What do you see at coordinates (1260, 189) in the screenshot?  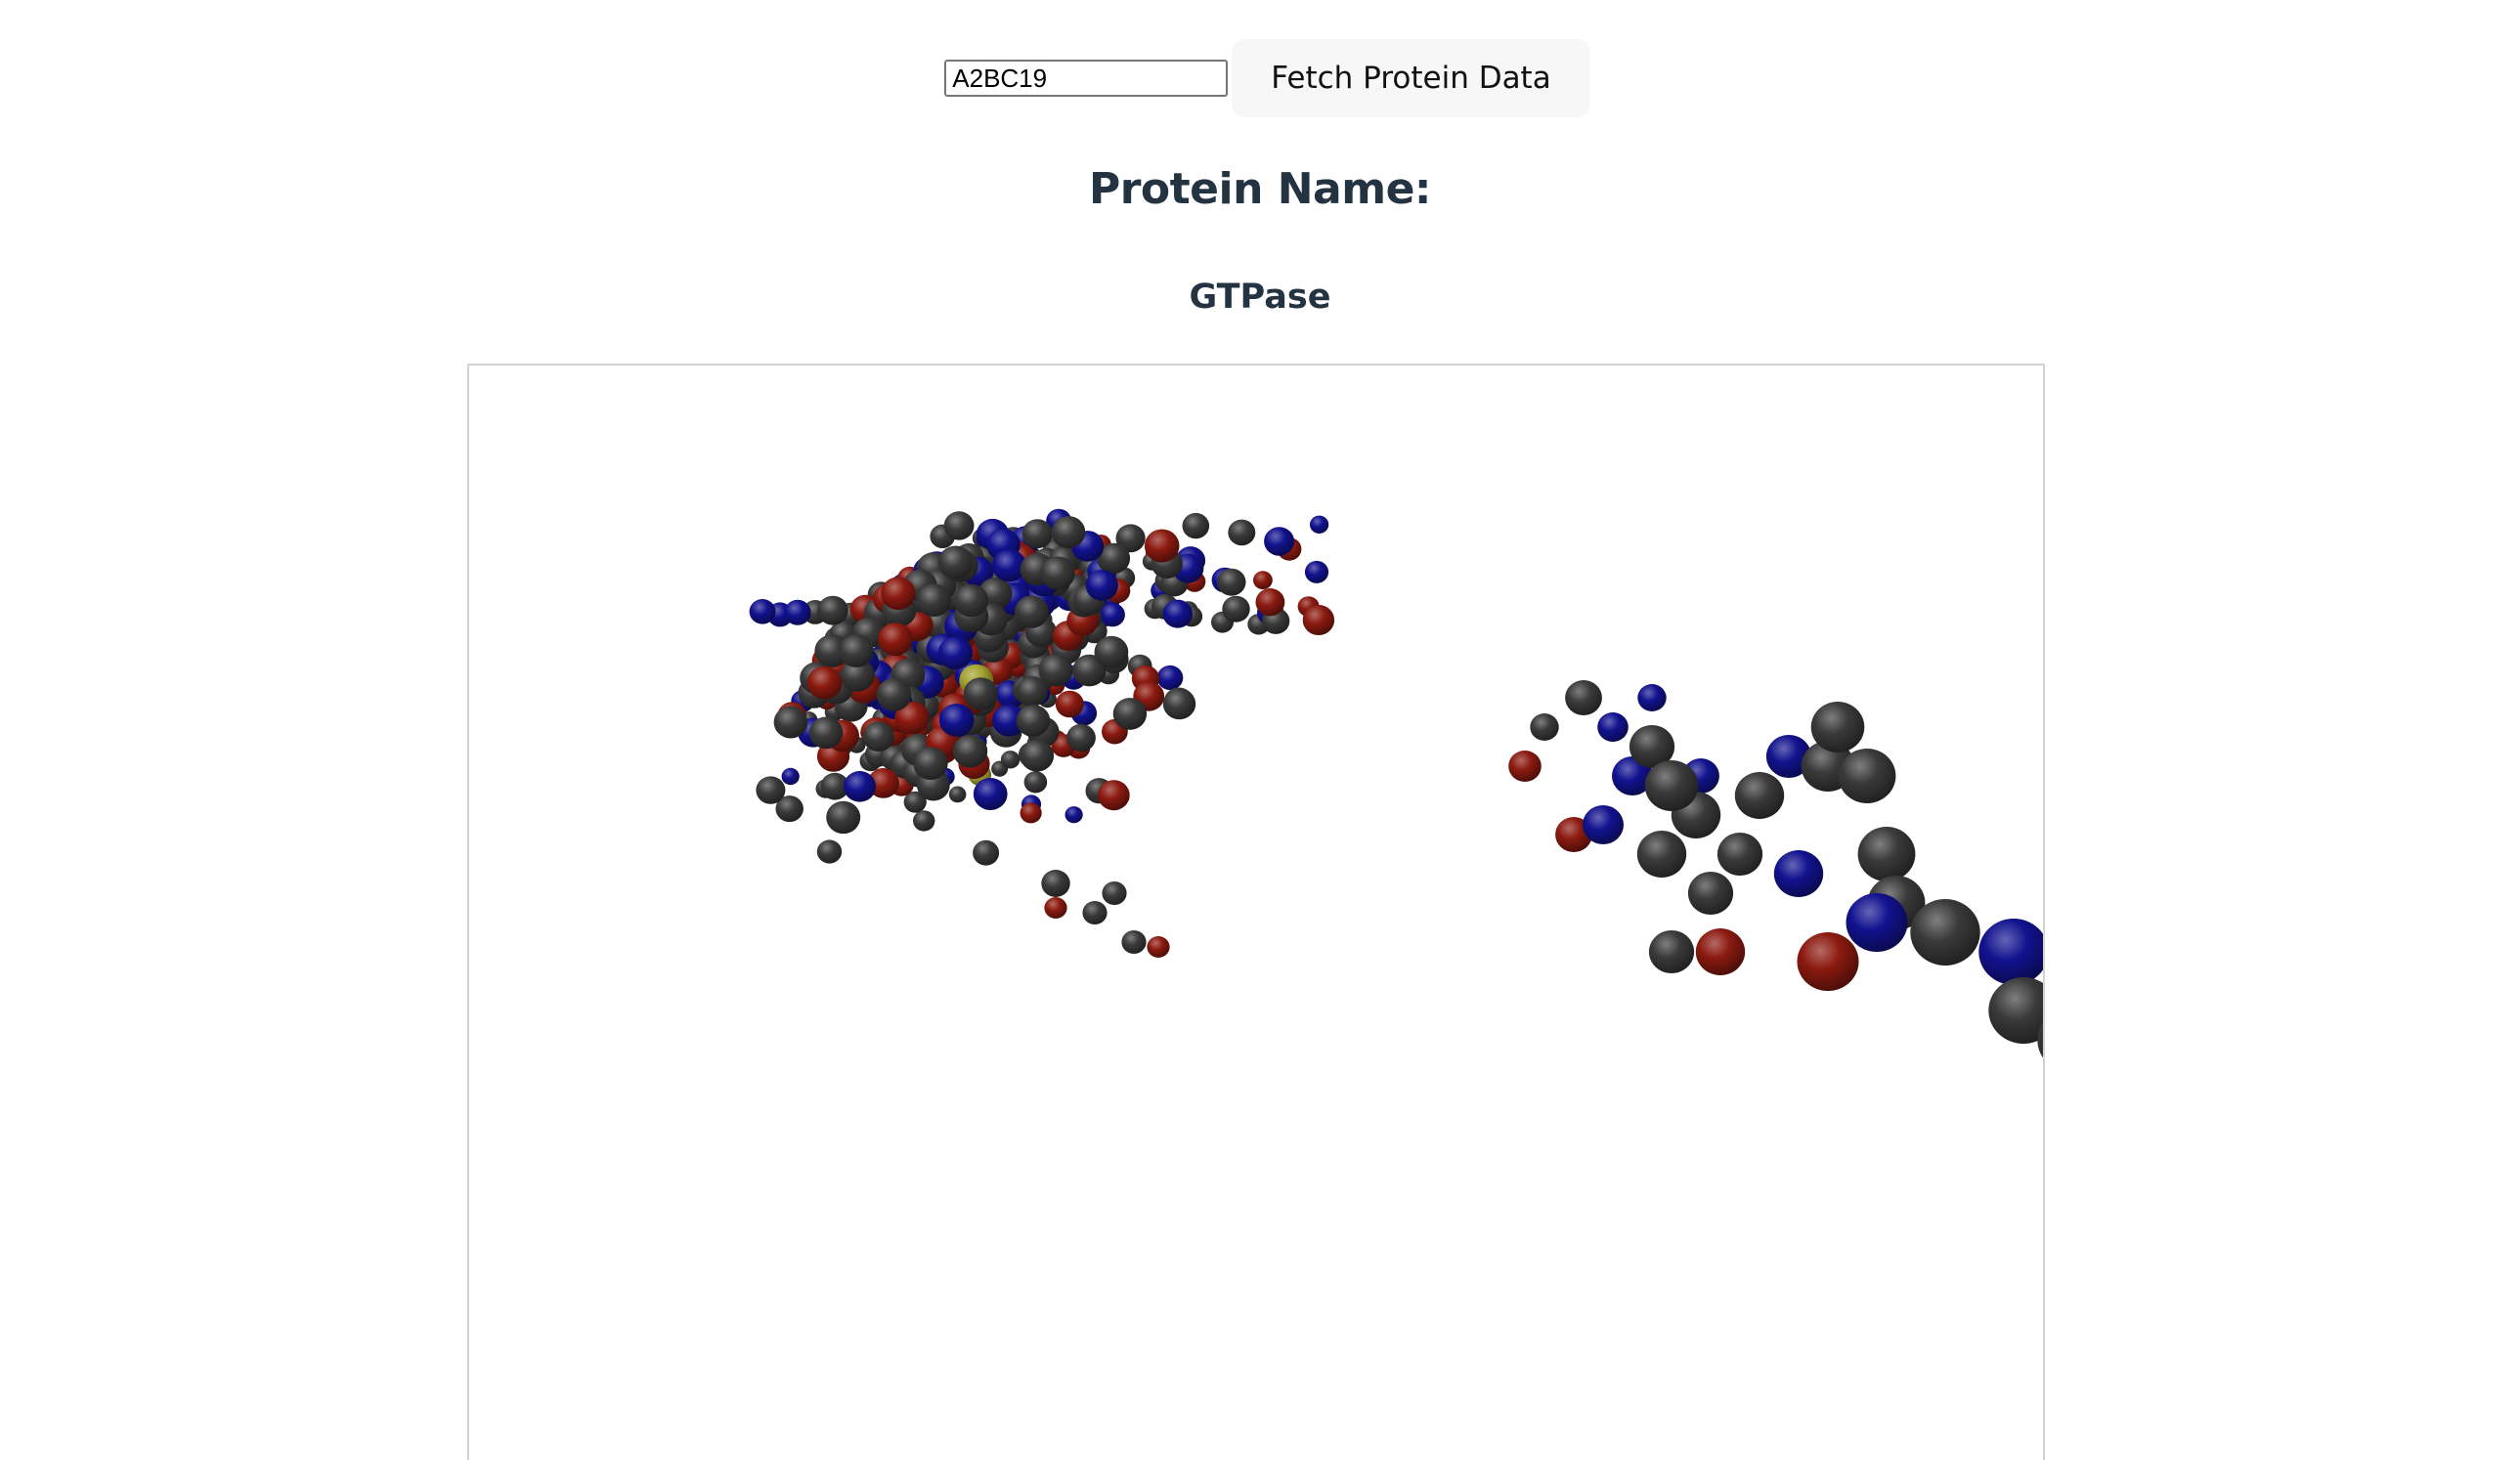 I see `protein-name-heading: Protein Name:` at bounding box center [1260, 189].